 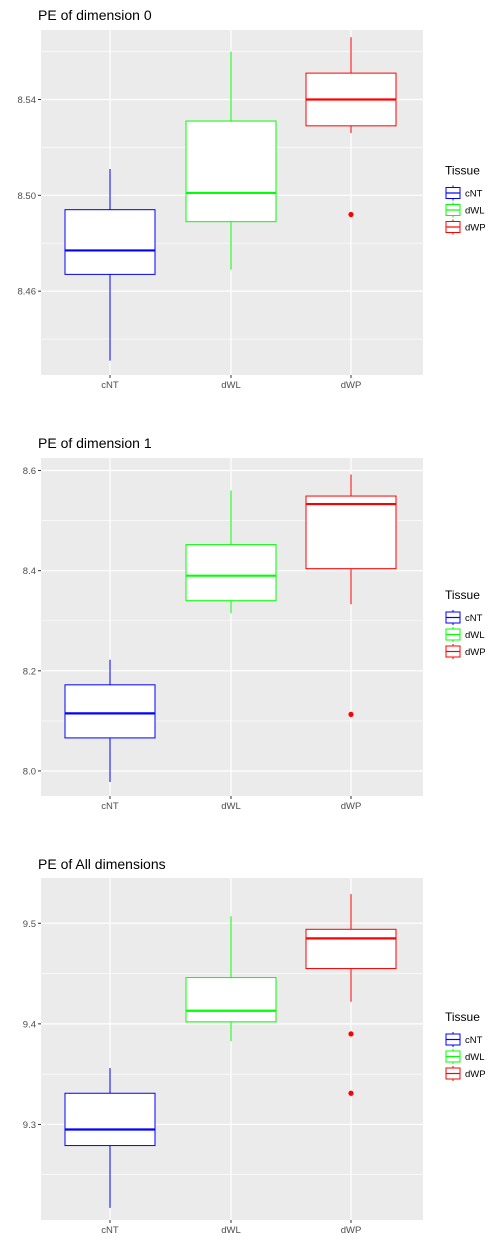 I want to click on y-tick-label: 8.6, so click(x=29, y=471).